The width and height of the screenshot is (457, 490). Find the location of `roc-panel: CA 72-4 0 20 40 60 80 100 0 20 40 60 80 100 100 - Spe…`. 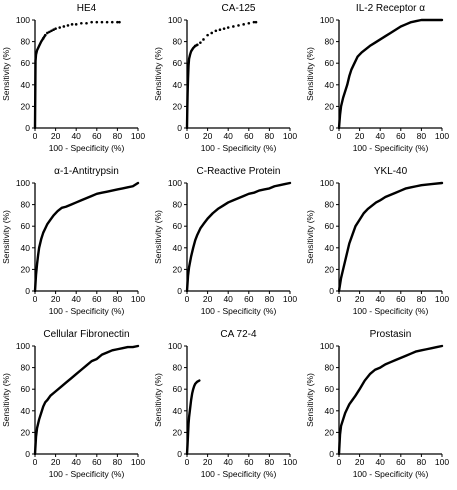

roc-panel: CA 72-4 0 20 40 60 80 100 0 20 40 60 80 100 100 - Spe… is located at coordinates (228, 407).